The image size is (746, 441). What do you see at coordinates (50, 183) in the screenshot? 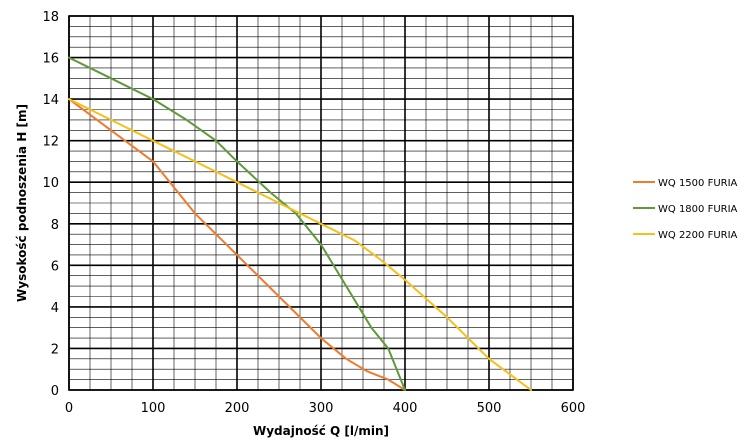
I see `y-tick-label: 10` at bounding box center [50, 183].